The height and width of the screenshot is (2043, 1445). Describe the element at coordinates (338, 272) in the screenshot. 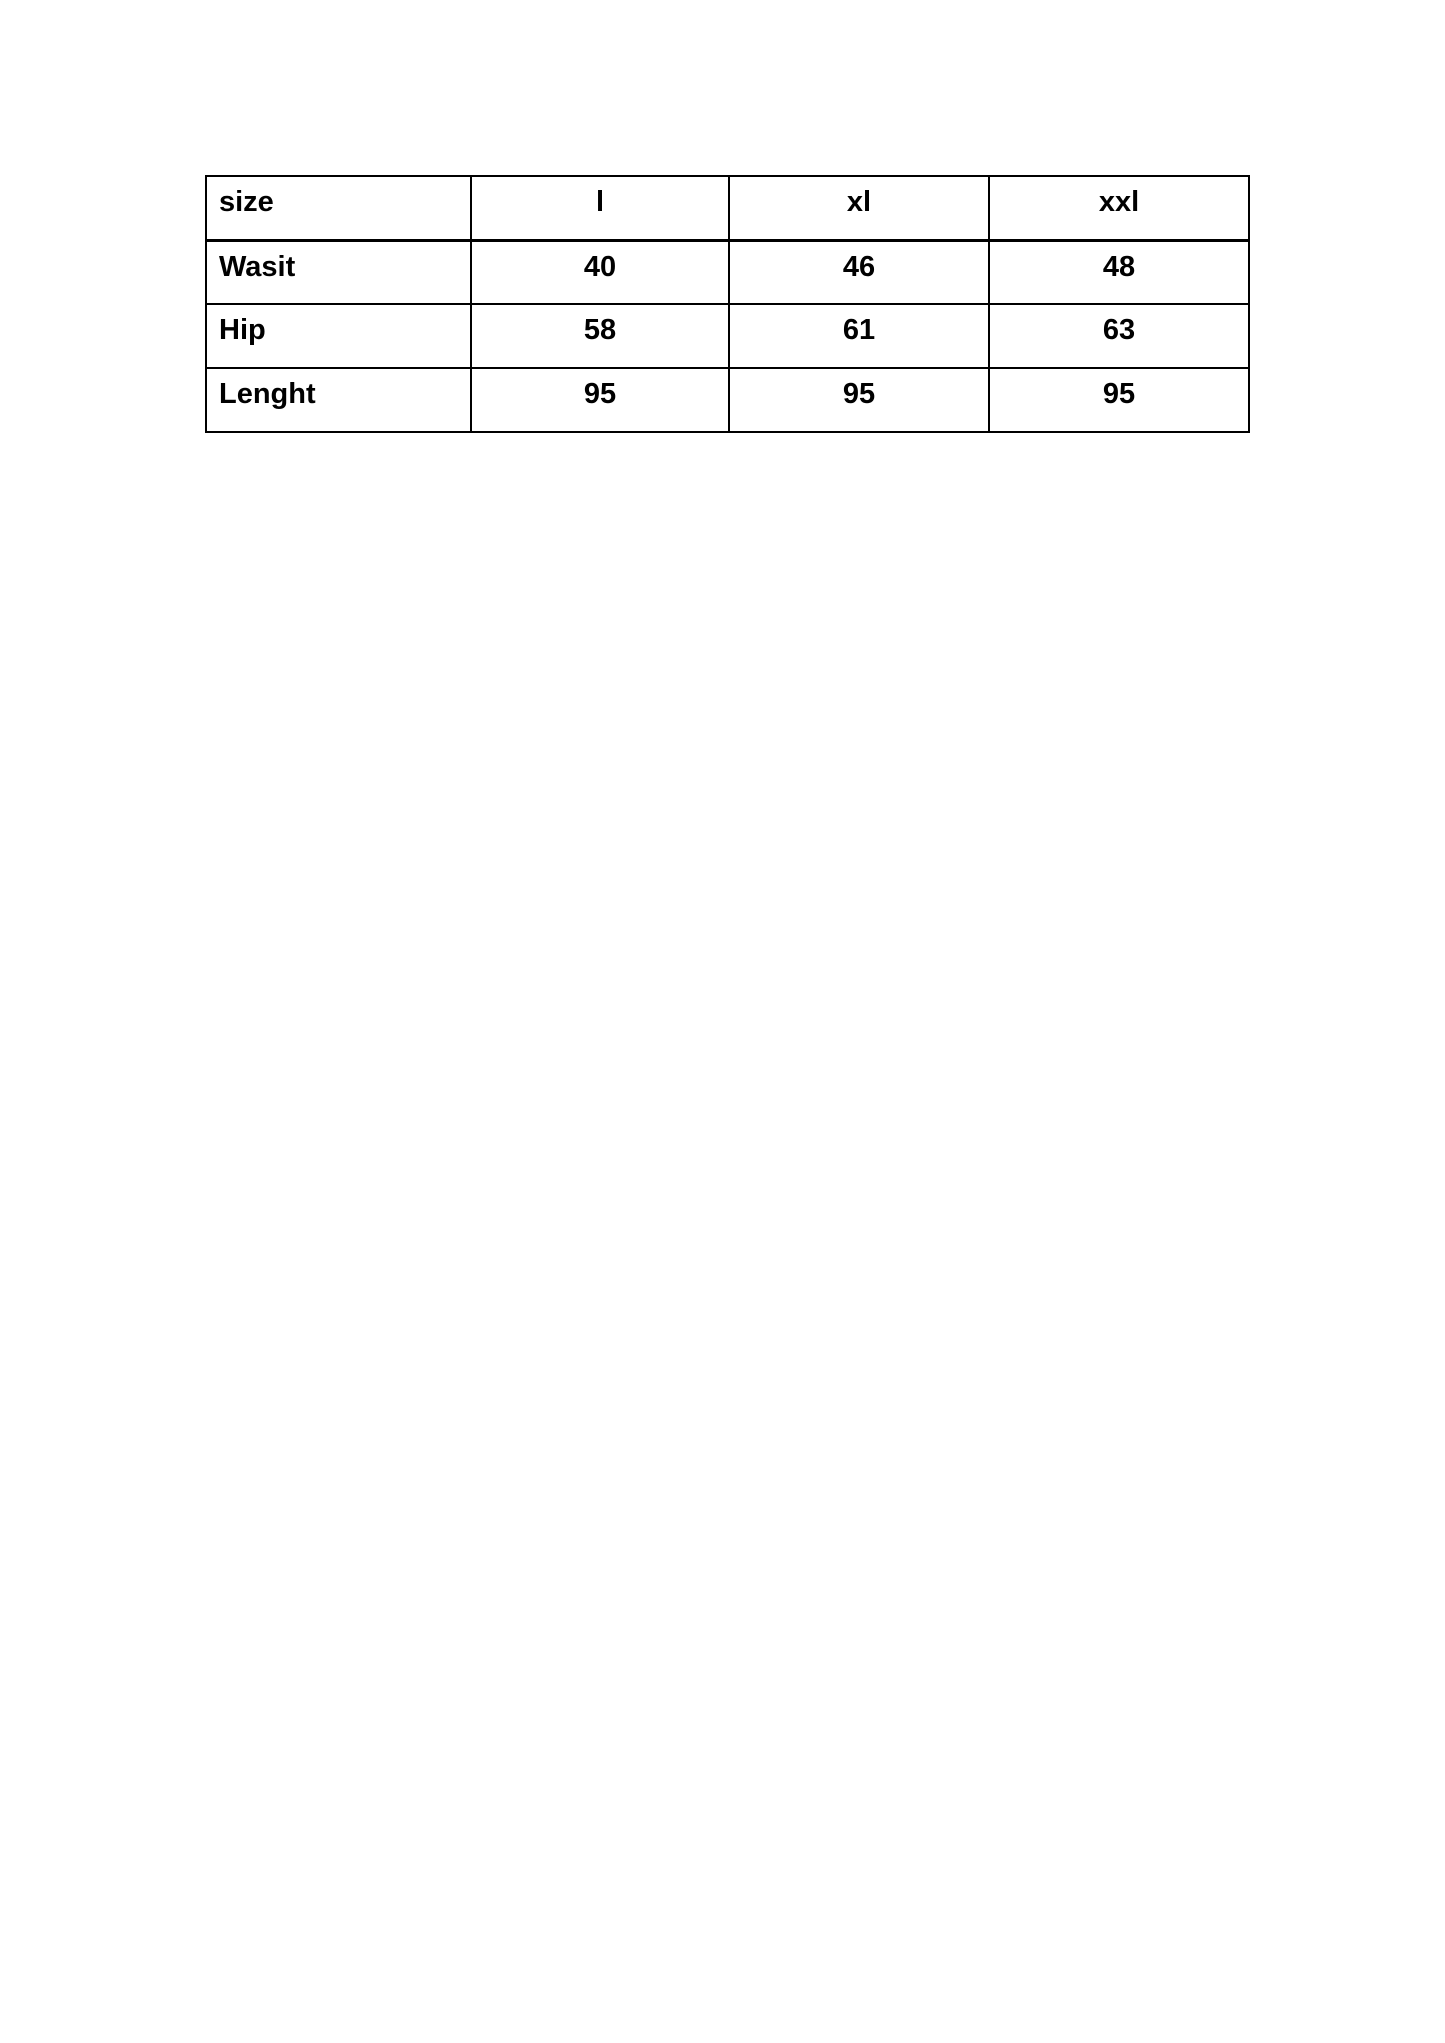

I see `row-label-waist: Wasit` at that location.